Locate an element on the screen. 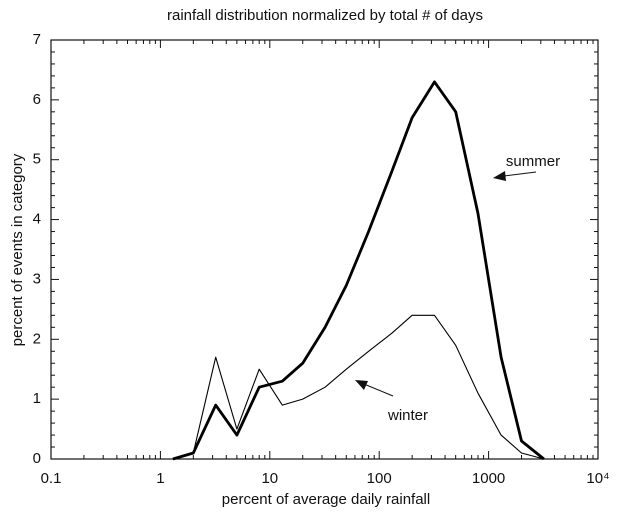 The width and height of the screenshot is (617, 516). y-tick-label: 0 is located at coordinates (37, 458).